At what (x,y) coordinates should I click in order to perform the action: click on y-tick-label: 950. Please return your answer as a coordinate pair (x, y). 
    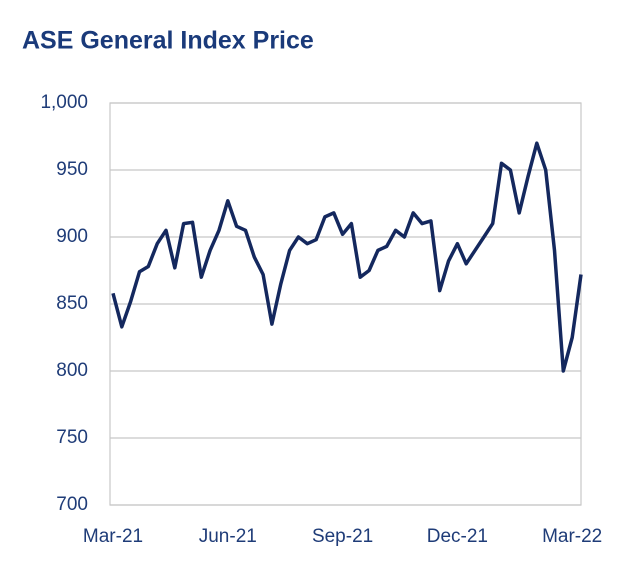
    Looking at the image, I should click on (72, 169).